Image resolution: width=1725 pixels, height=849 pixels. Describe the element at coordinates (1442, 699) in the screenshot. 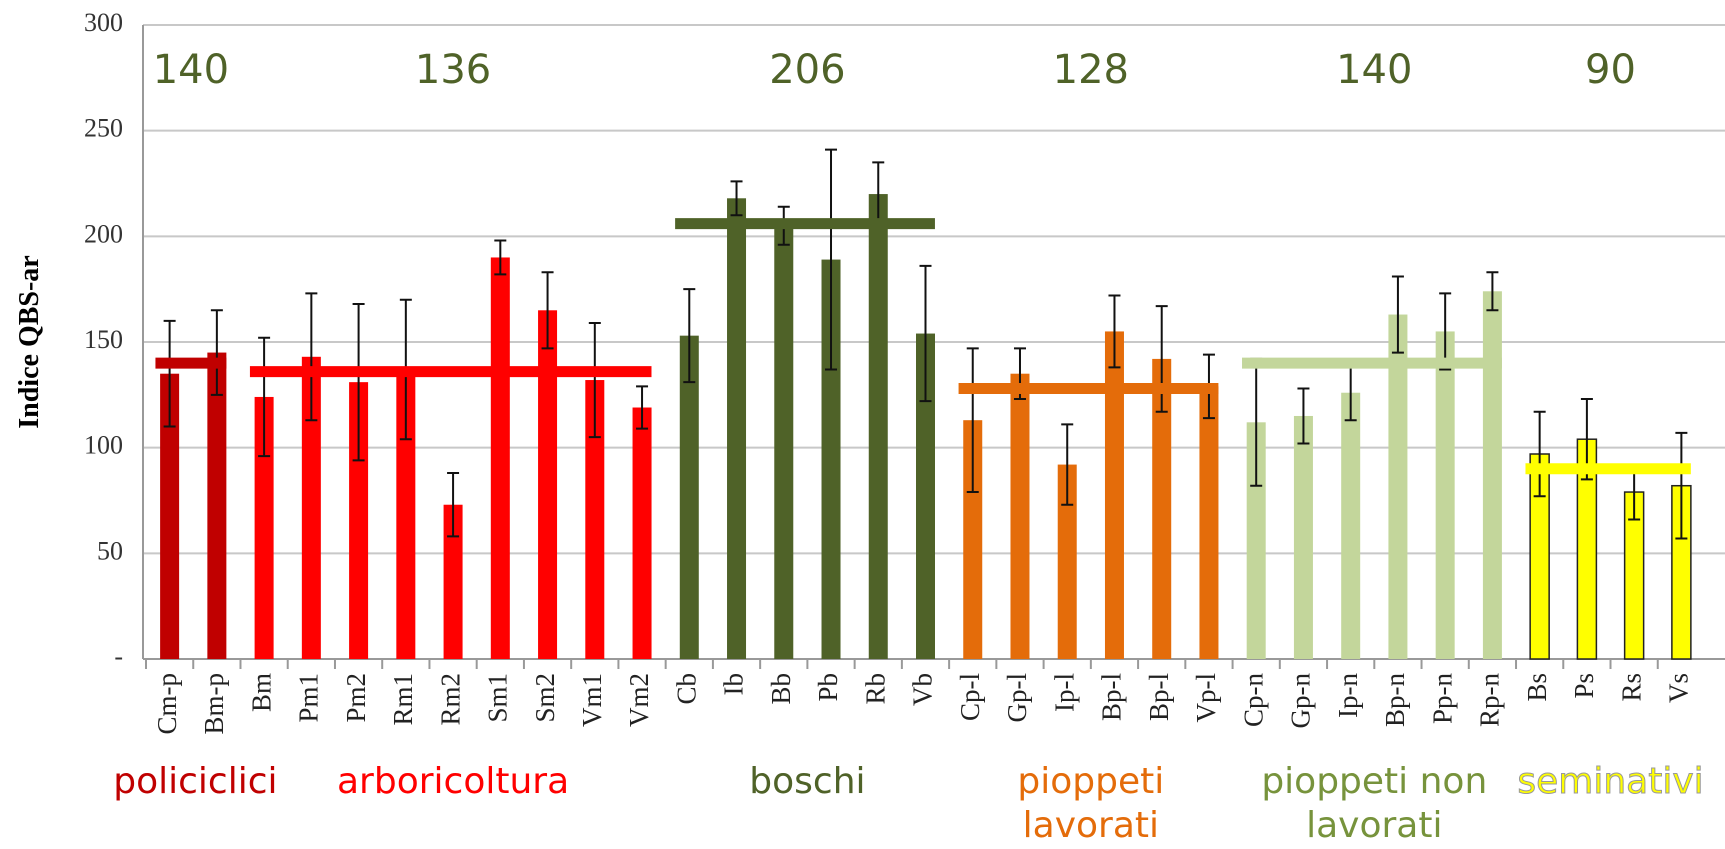

I see `x-tick-label: Pp-n` at that location.